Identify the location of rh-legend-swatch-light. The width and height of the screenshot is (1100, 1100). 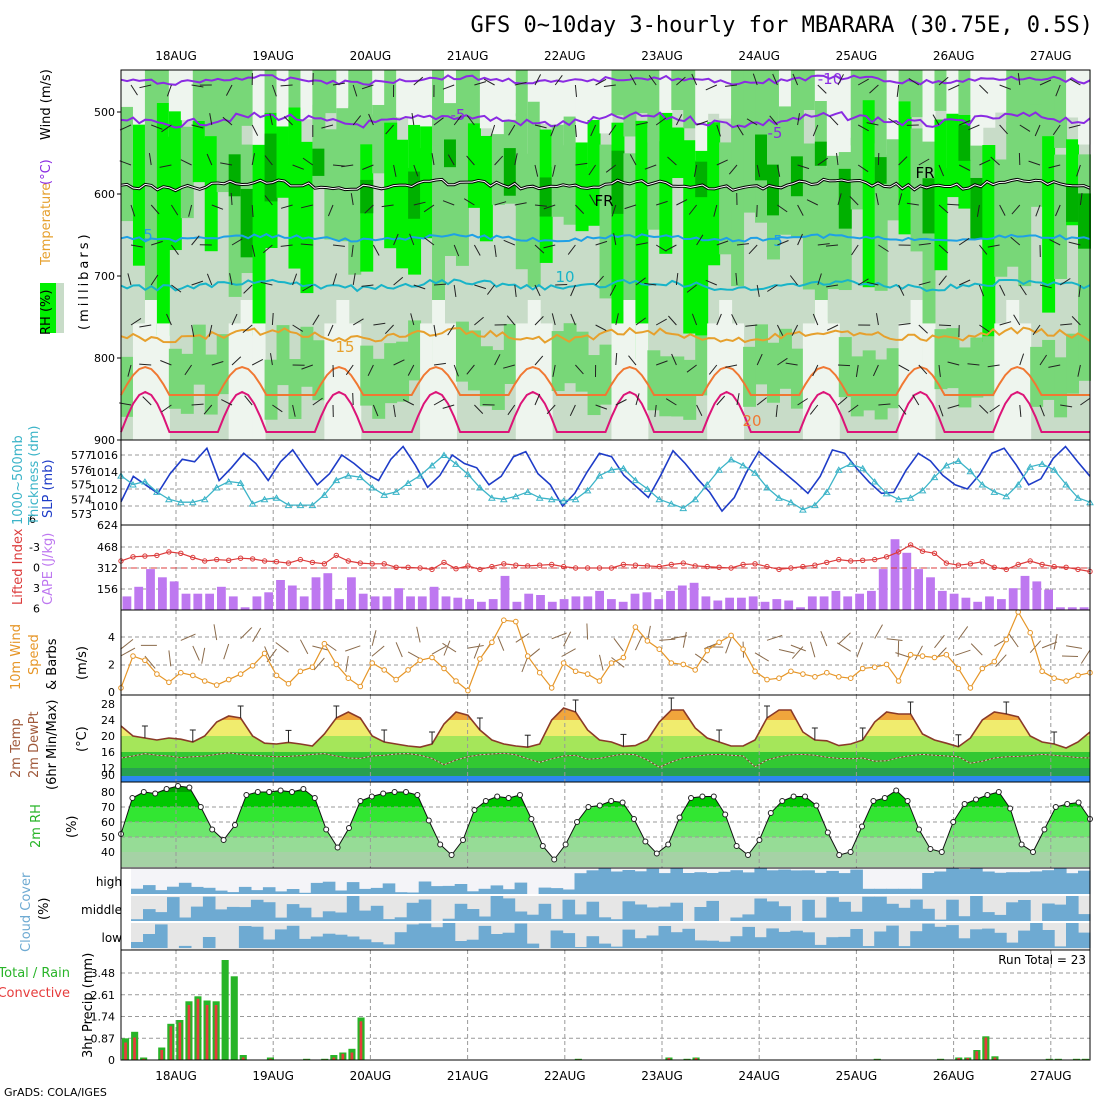
(60, 308).